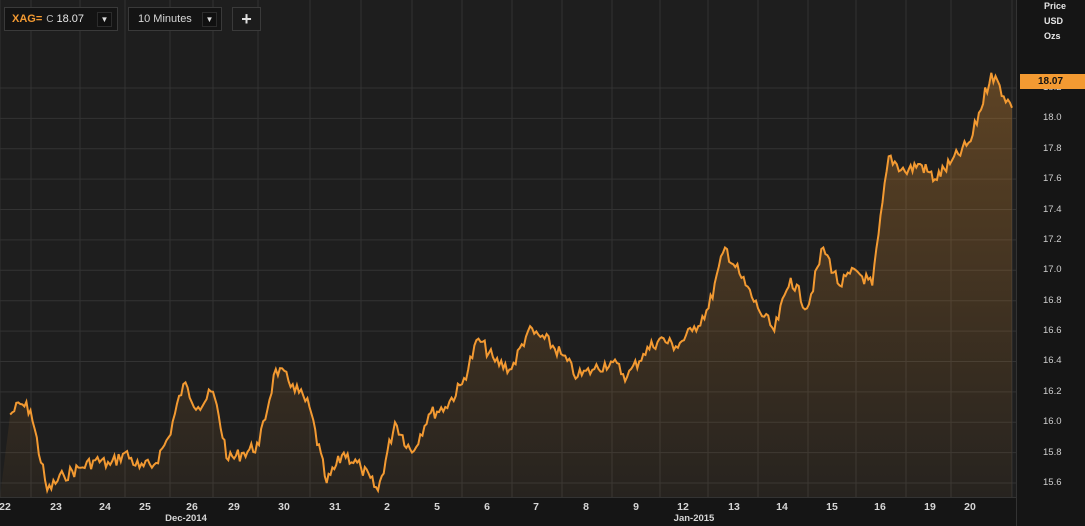 This screenshot has height=526, width=1085. Describe the element at coordinates (782, 507) in the screenshot. I see `x-tick-label: 14` at that location.